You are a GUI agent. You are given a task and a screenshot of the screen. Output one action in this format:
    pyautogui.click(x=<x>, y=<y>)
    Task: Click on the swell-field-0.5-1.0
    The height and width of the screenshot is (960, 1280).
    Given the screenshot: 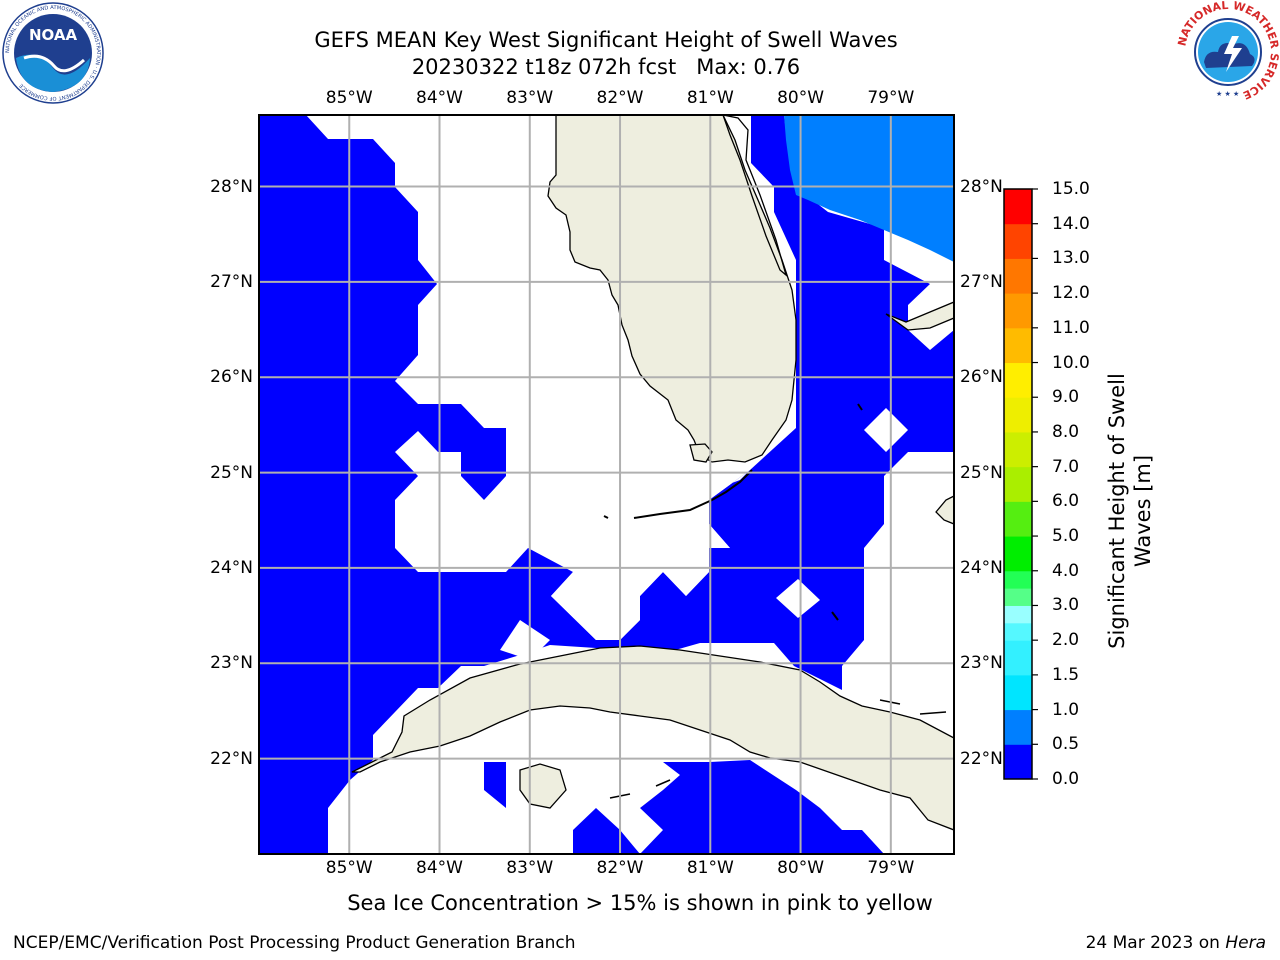 What is the action you would take?
    pyautogui.click(x=869, y=188)
    